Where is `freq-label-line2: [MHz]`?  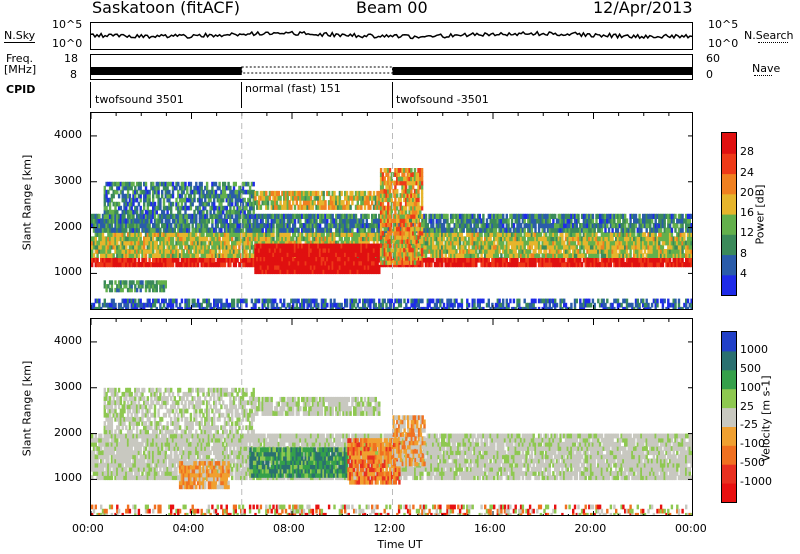 freq-label-line2: [MHz] is located at coordinates (20, 69).